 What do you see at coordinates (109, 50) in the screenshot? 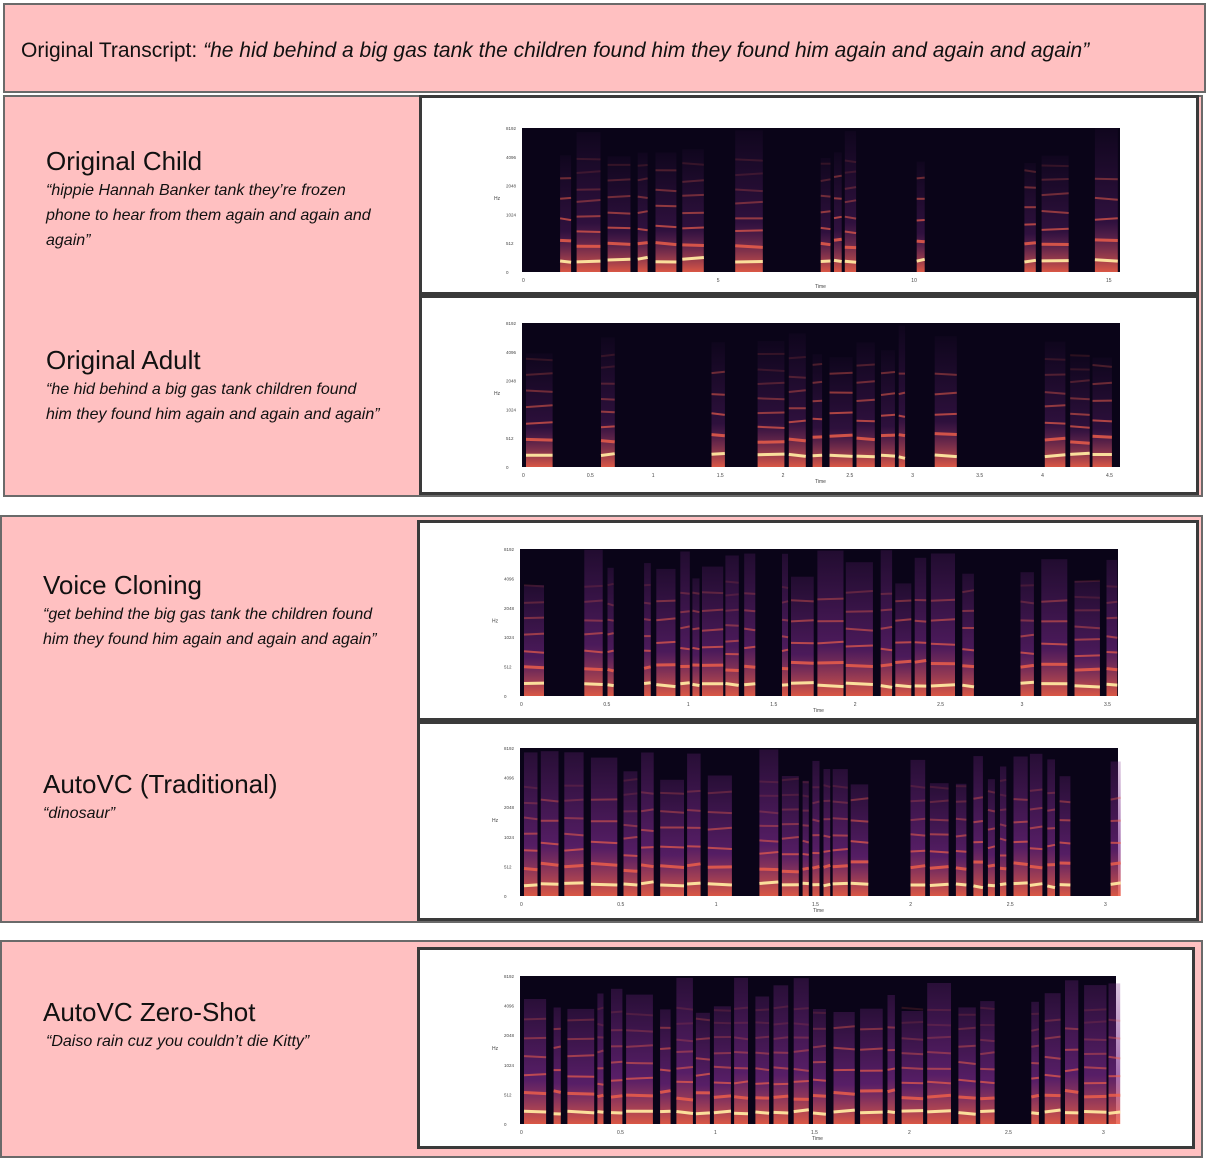
I see `transcript-label: Original Transcript:` at bounding box center [109, 50].